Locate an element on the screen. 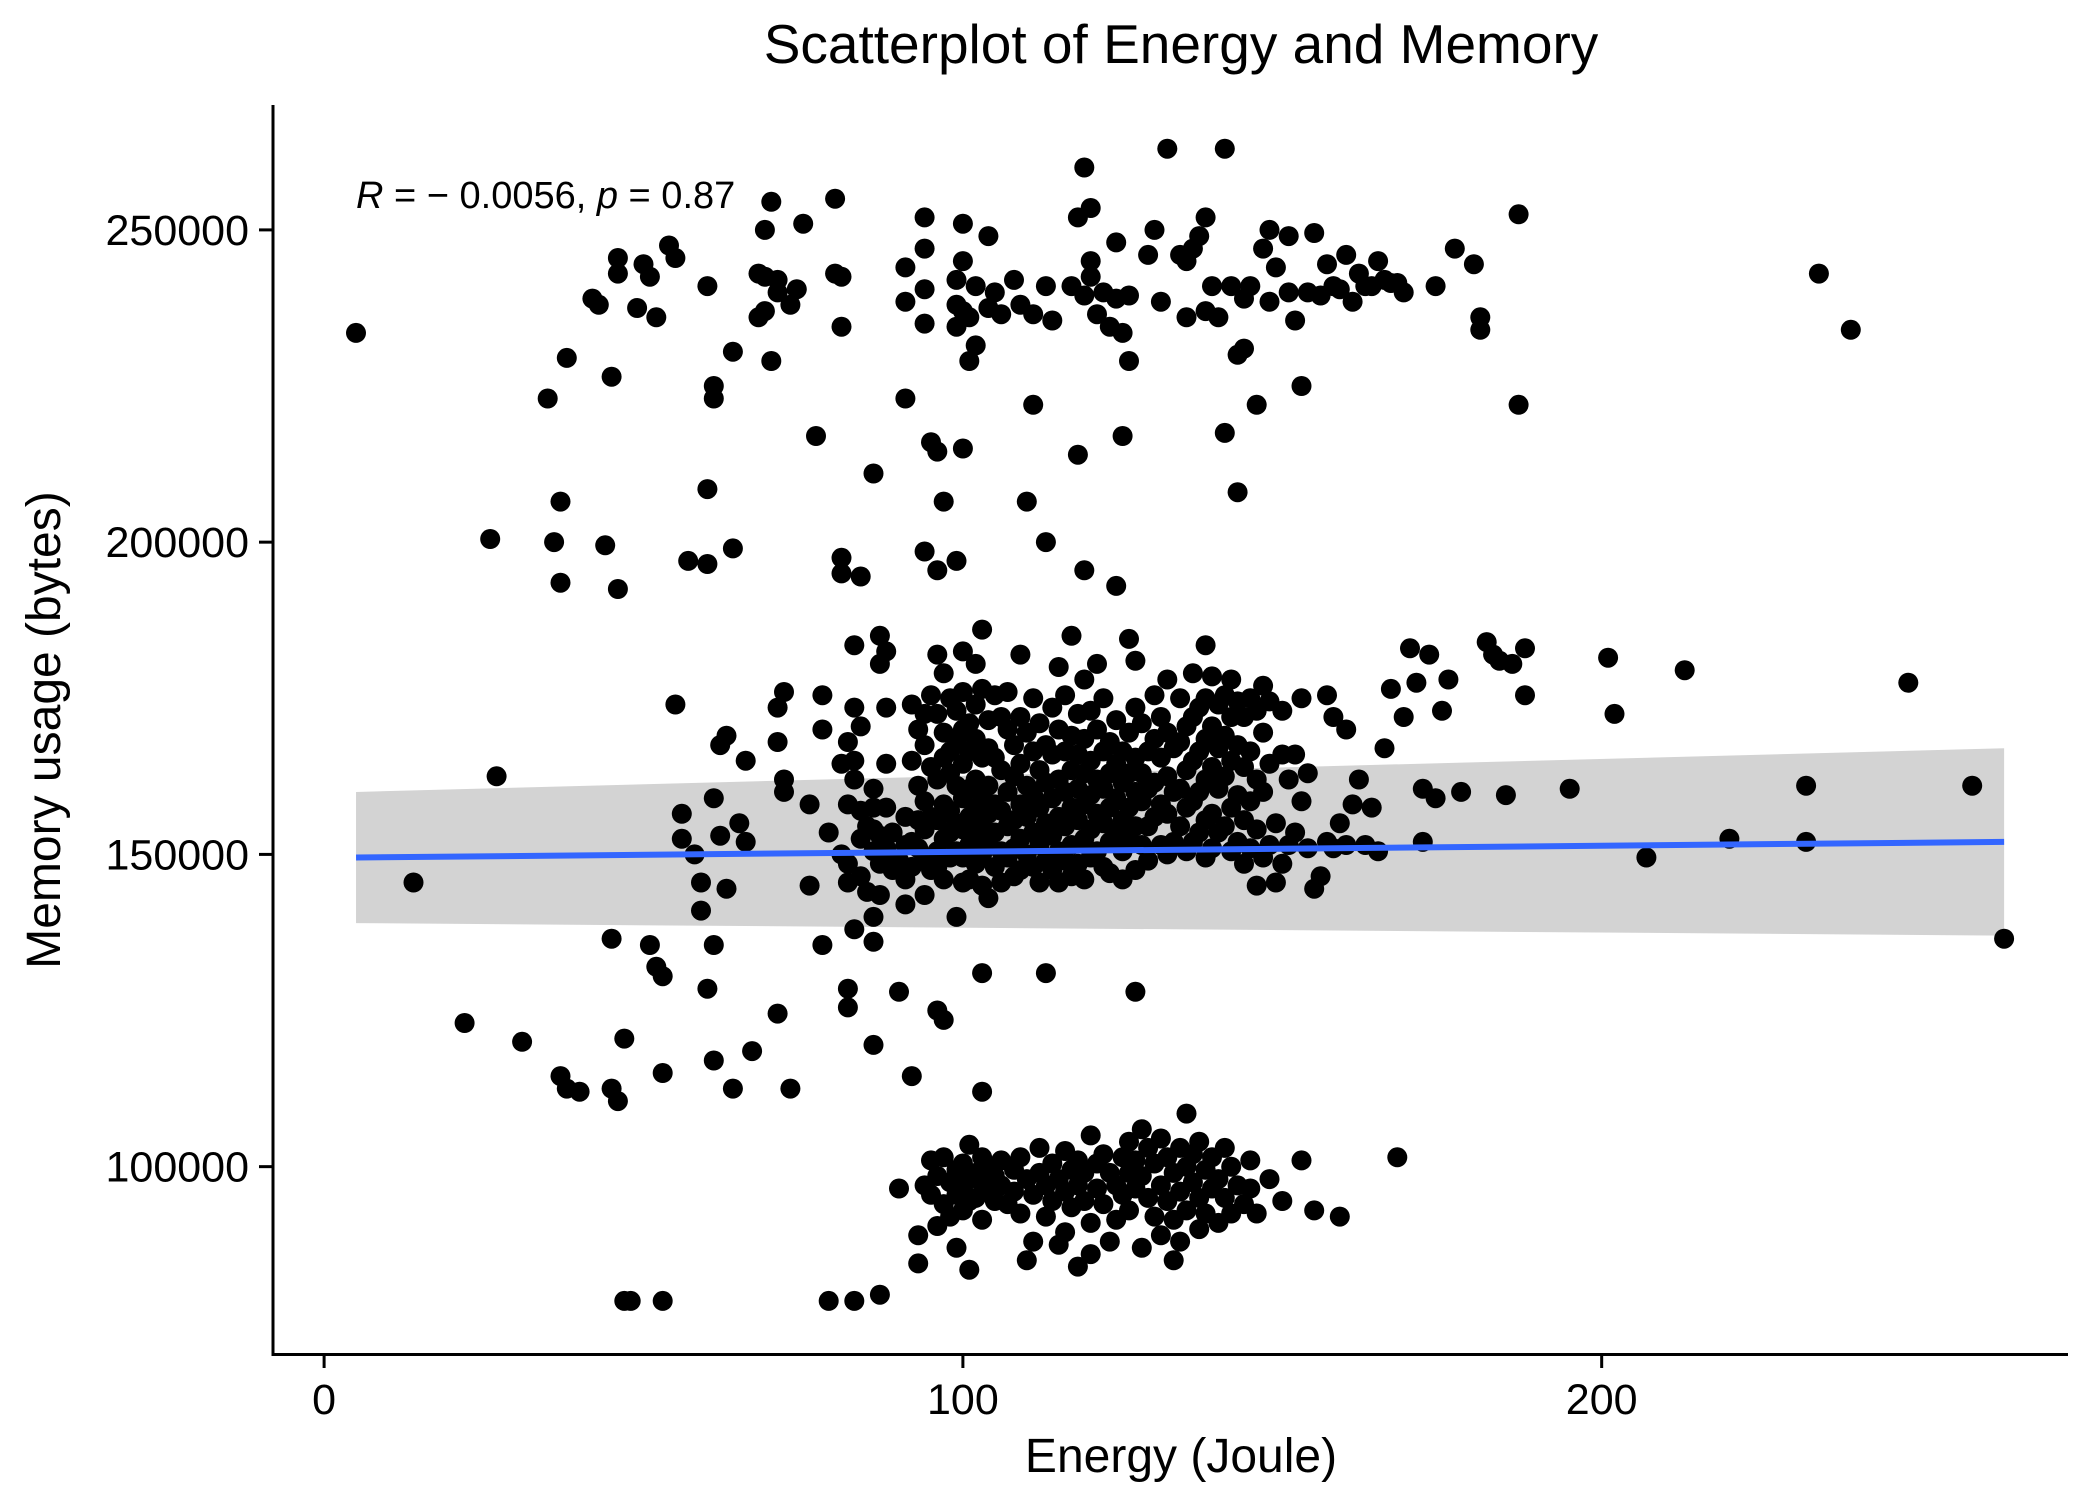  y-axis-ticks: 100000 150000 200000 250000 is located at coordinates (189, 699).